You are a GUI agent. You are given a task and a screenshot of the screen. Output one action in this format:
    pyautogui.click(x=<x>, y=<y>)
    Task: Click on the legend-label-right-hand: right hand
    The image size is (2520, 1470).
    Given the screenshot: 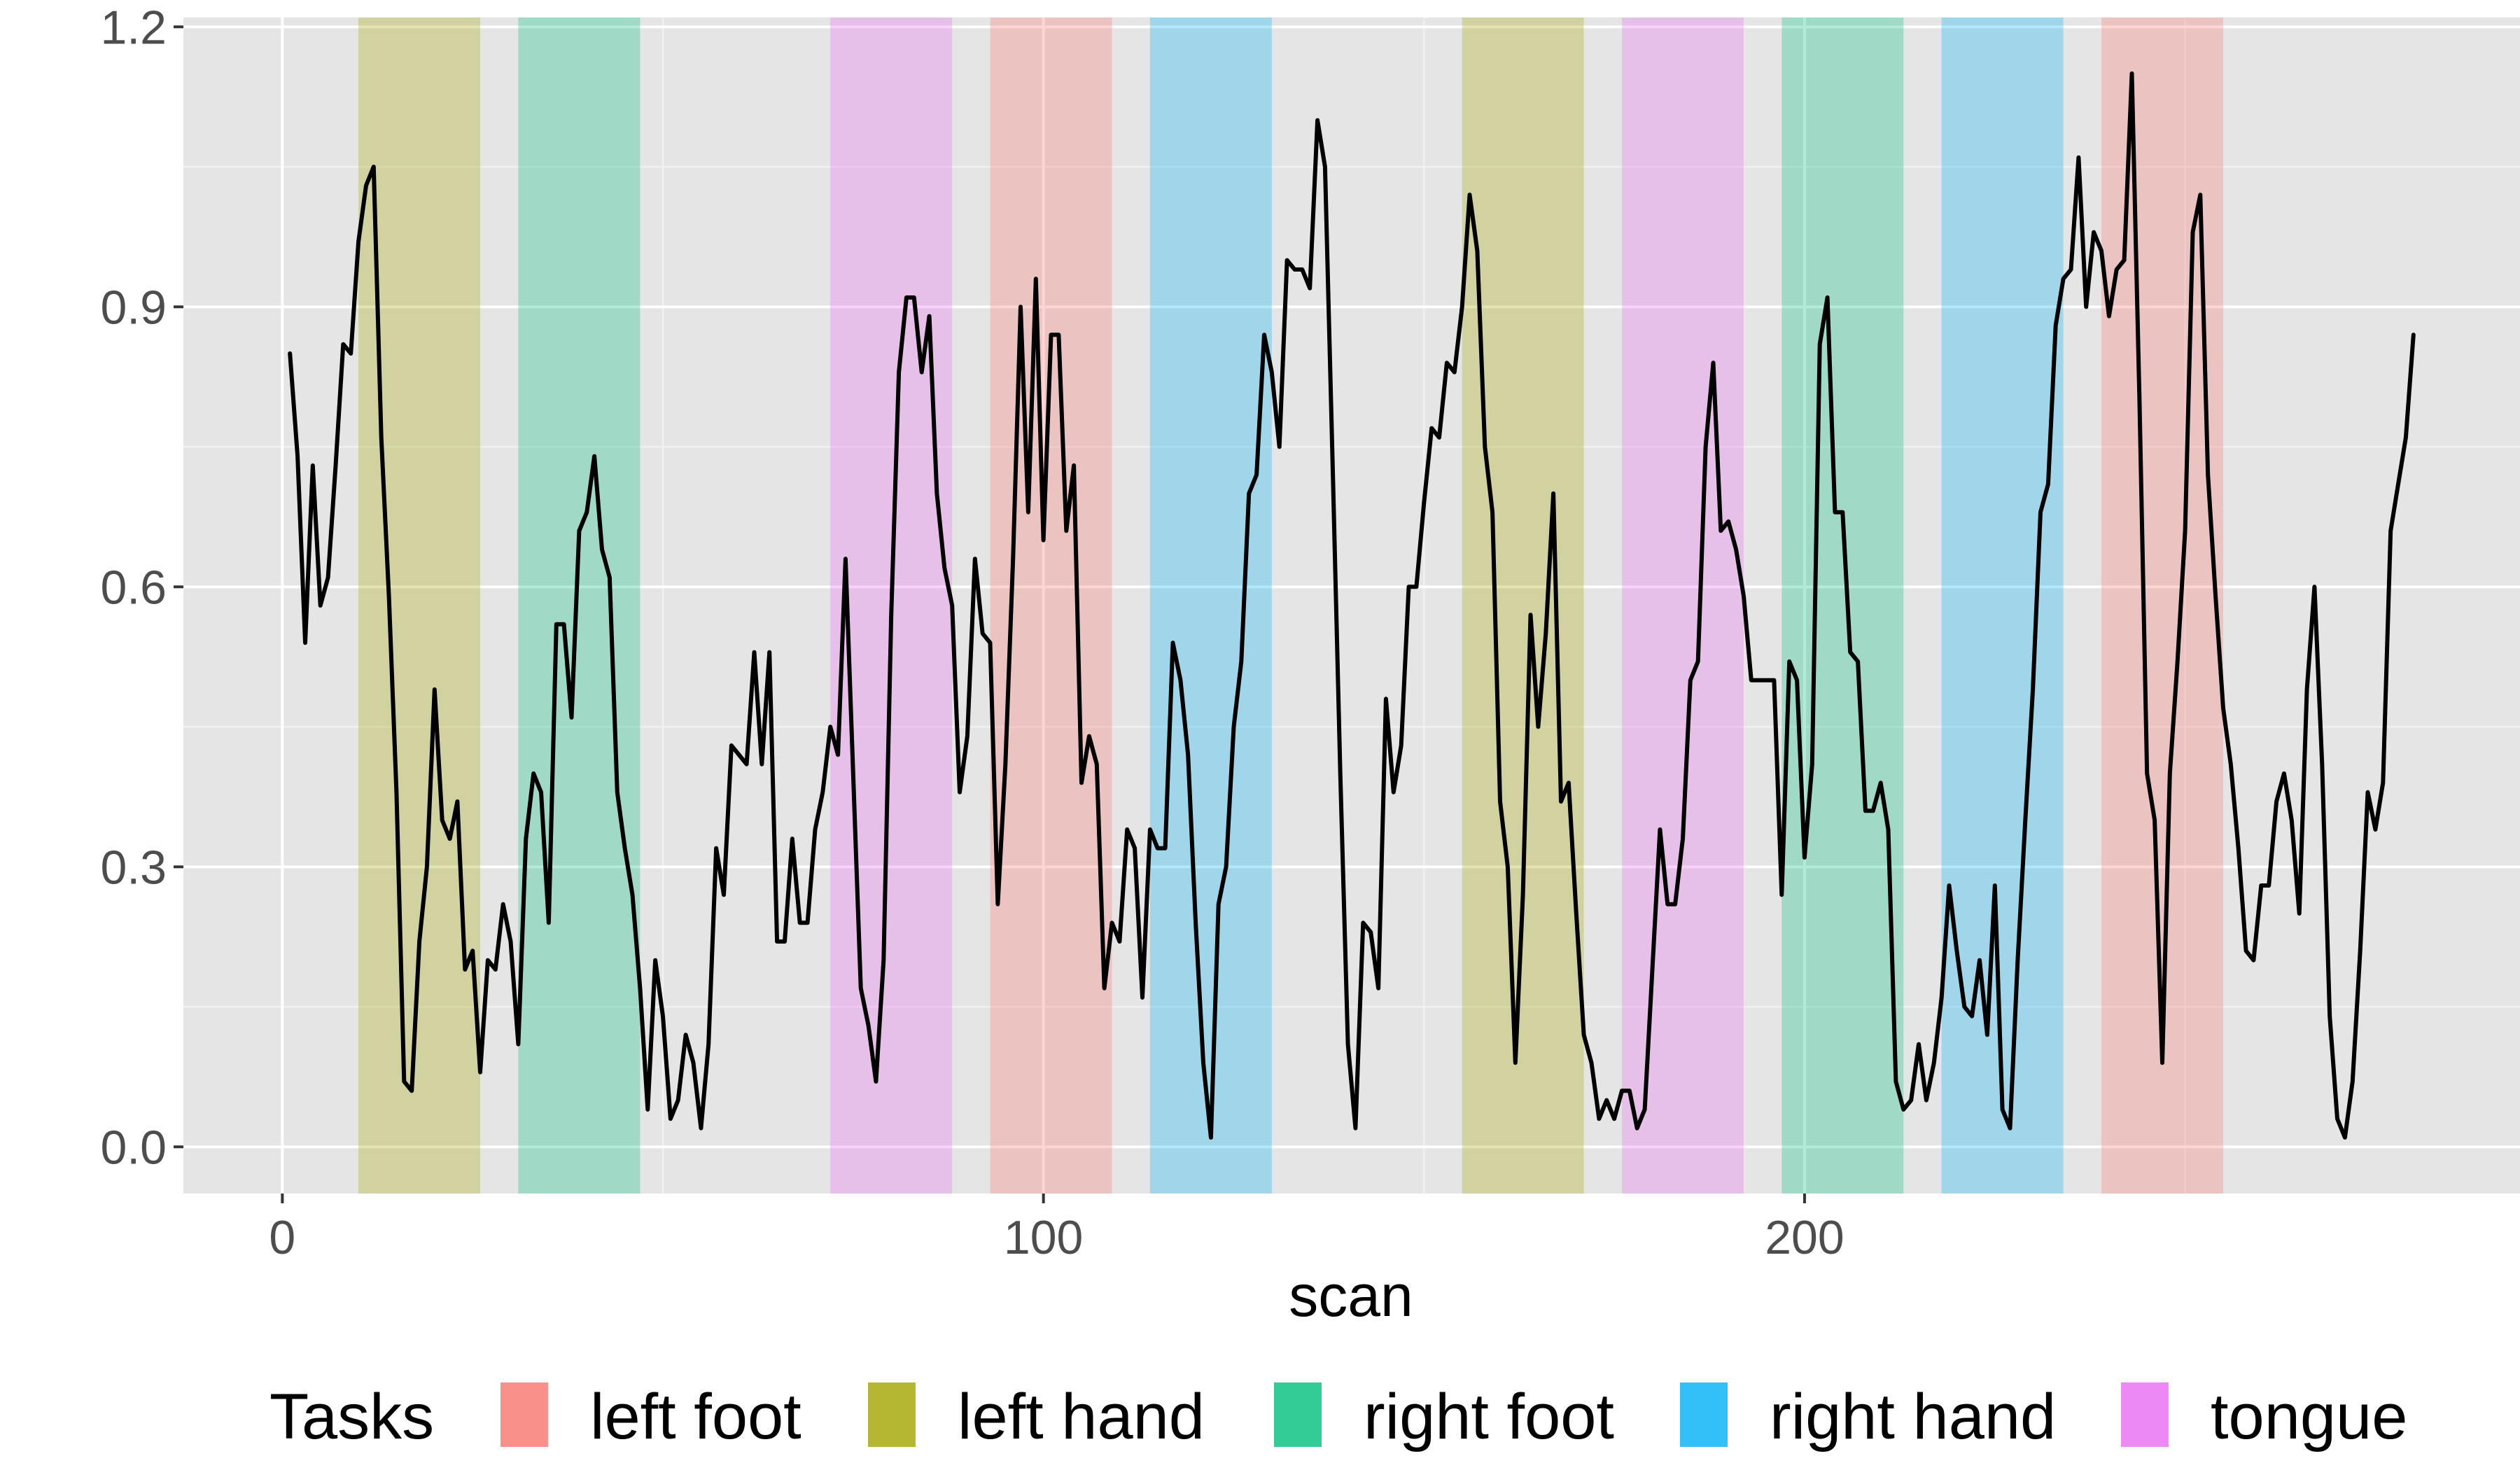 What is the action you would take?
    pyautogui.click(x=1913, y=1416)
    